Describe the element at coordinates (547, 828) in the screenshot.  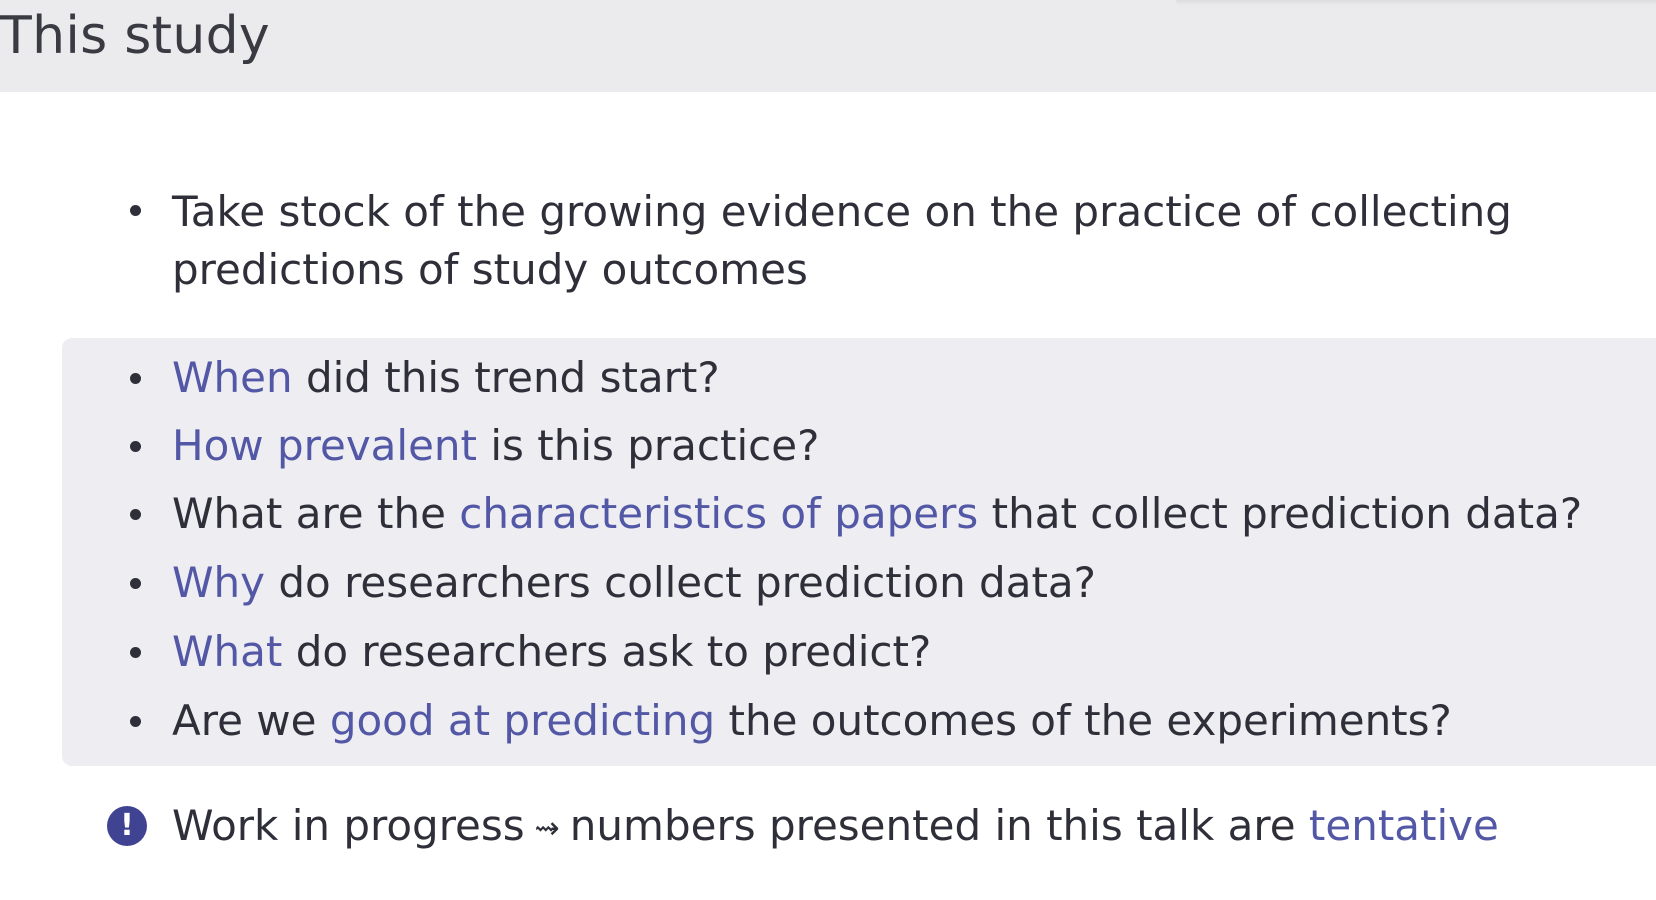
I see `squiggle-arrow-icon: ⇝` at that location.